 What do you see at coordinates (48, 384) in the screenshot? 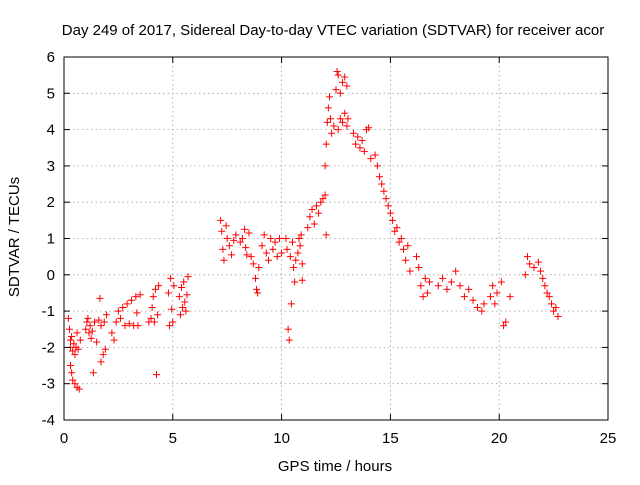
I see `y-tick-label: -3` at bounding box center [48, 384].